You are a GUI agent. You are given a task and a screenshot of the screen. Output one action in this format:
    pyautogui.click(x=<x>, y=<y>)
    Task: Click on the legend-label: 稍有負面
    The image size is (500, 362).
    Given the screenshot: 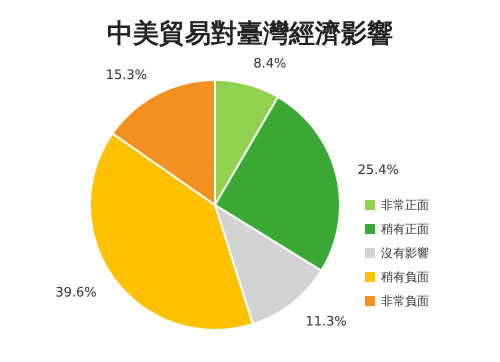 What is the action you would take?
    pyautogui.click(x=405, y=277)
    